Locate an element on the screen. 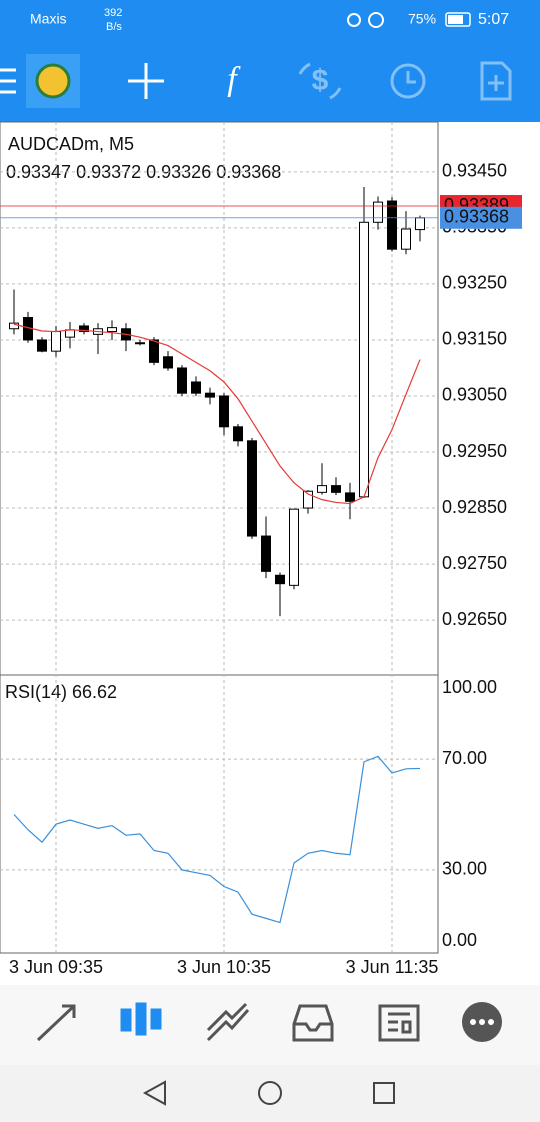  carrier: Maxis is located at coordinates (48, 19).